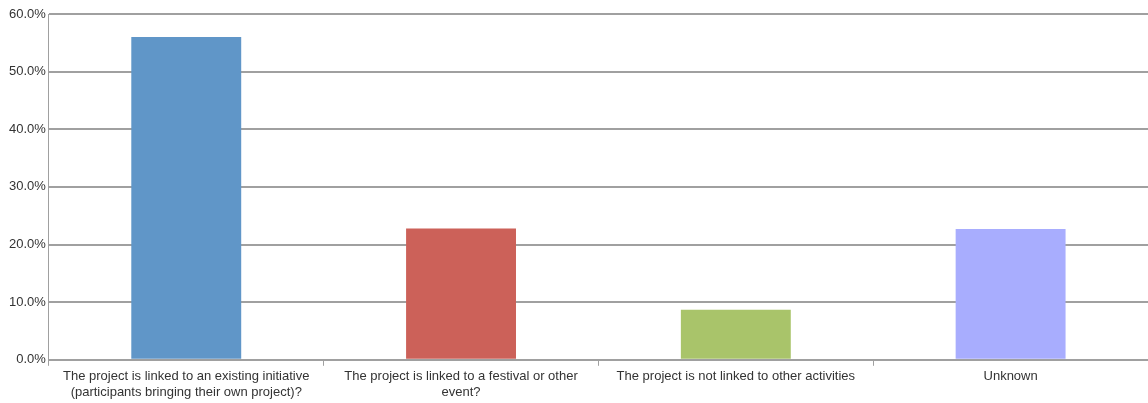 This screenshot has height=403, width=1148. What do you see at coordinates (31, 359) in the screenshot?
I see `y-tick-label: 0.0%` at bounding box center [31, 359].